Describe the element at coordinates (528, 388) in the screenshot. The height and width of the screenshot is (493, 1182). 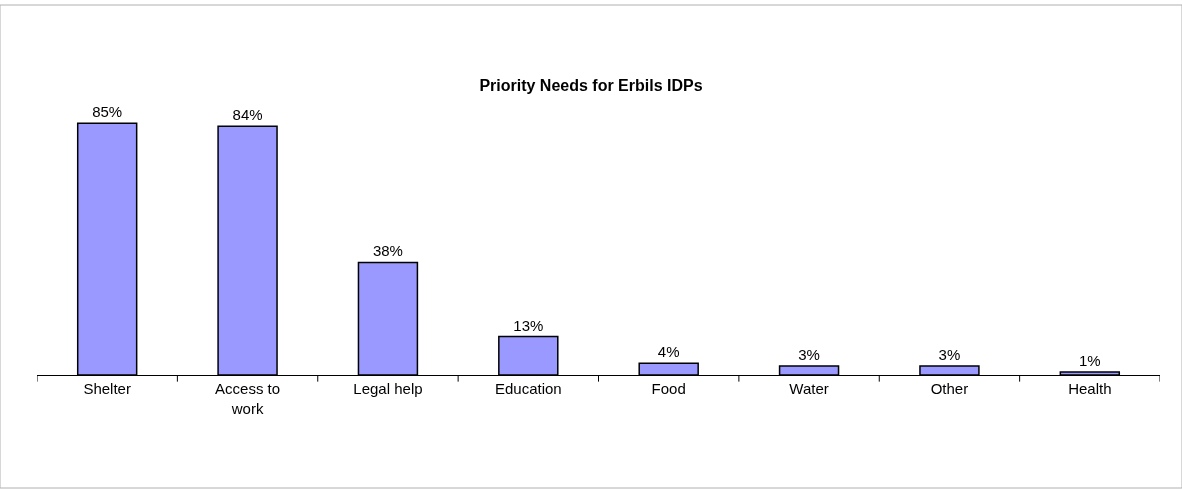
I see `x-tick-label: Education` at that location.